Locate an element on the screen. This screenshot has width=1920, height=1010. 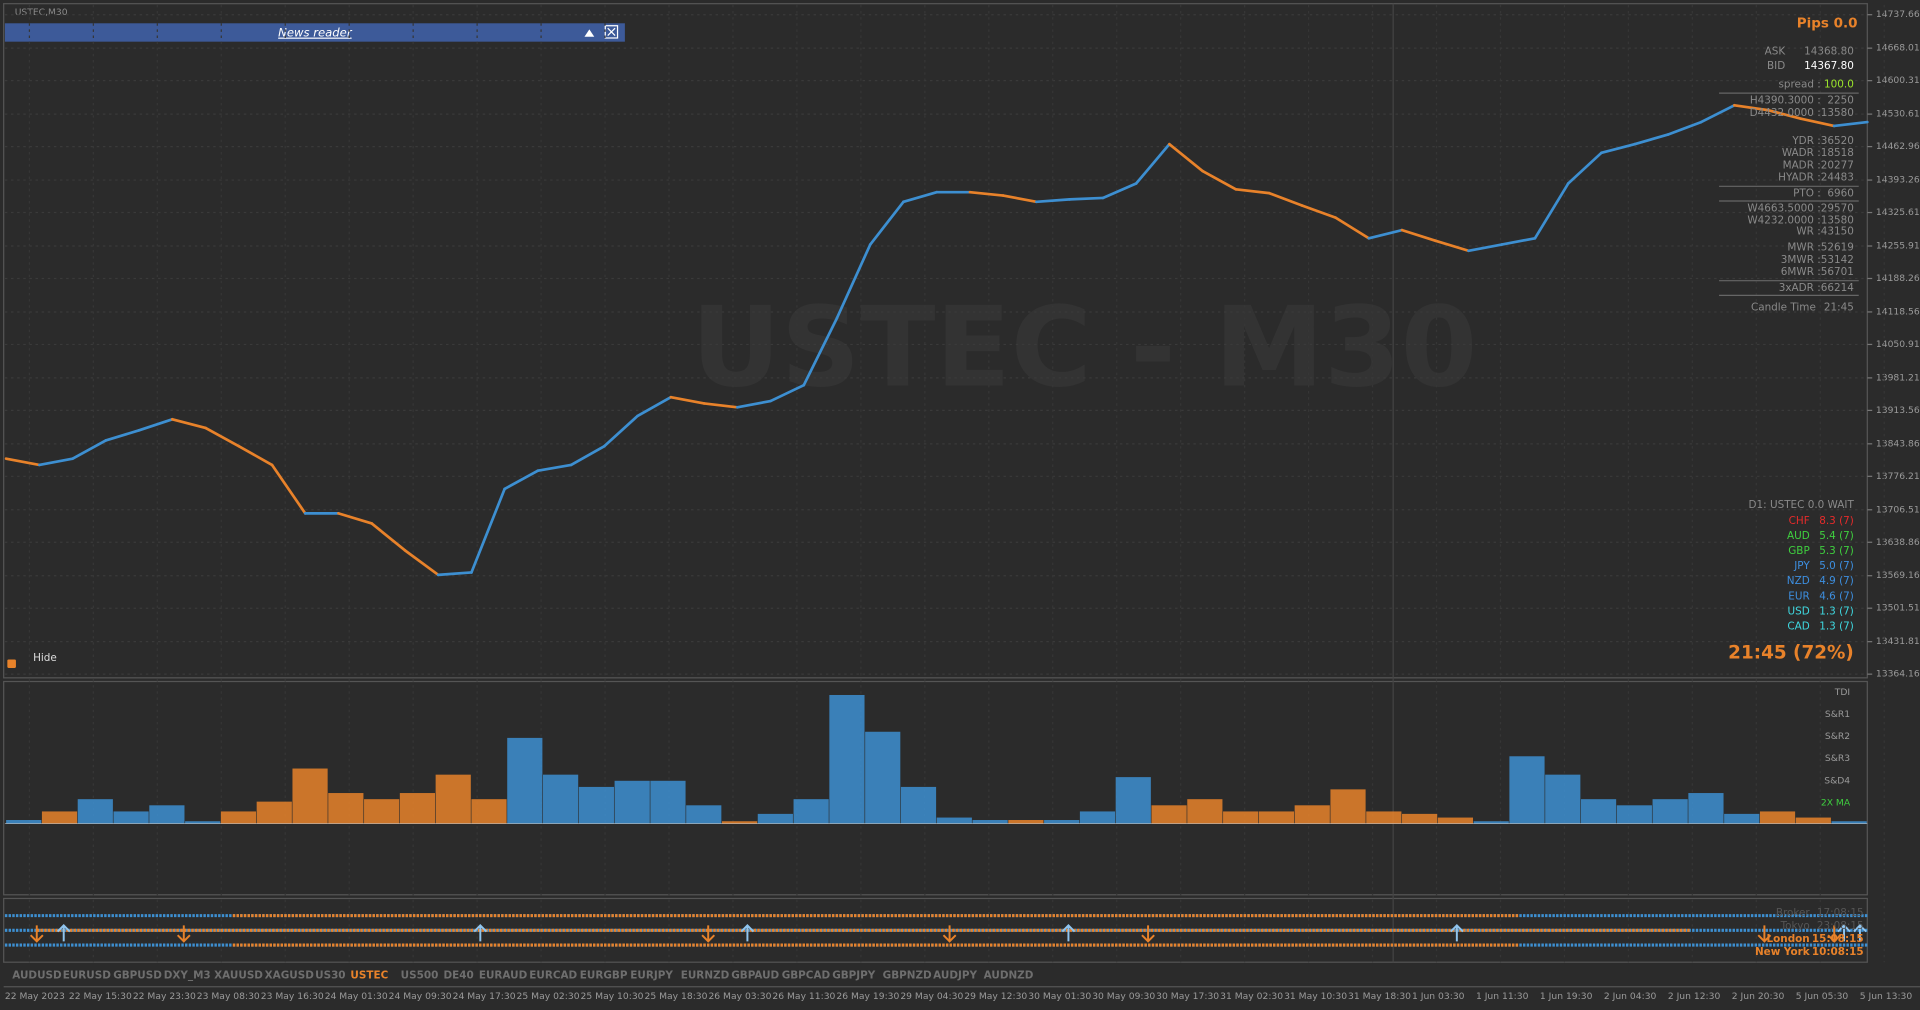
info-label: PTO : is located at coordinates (1807, 194).